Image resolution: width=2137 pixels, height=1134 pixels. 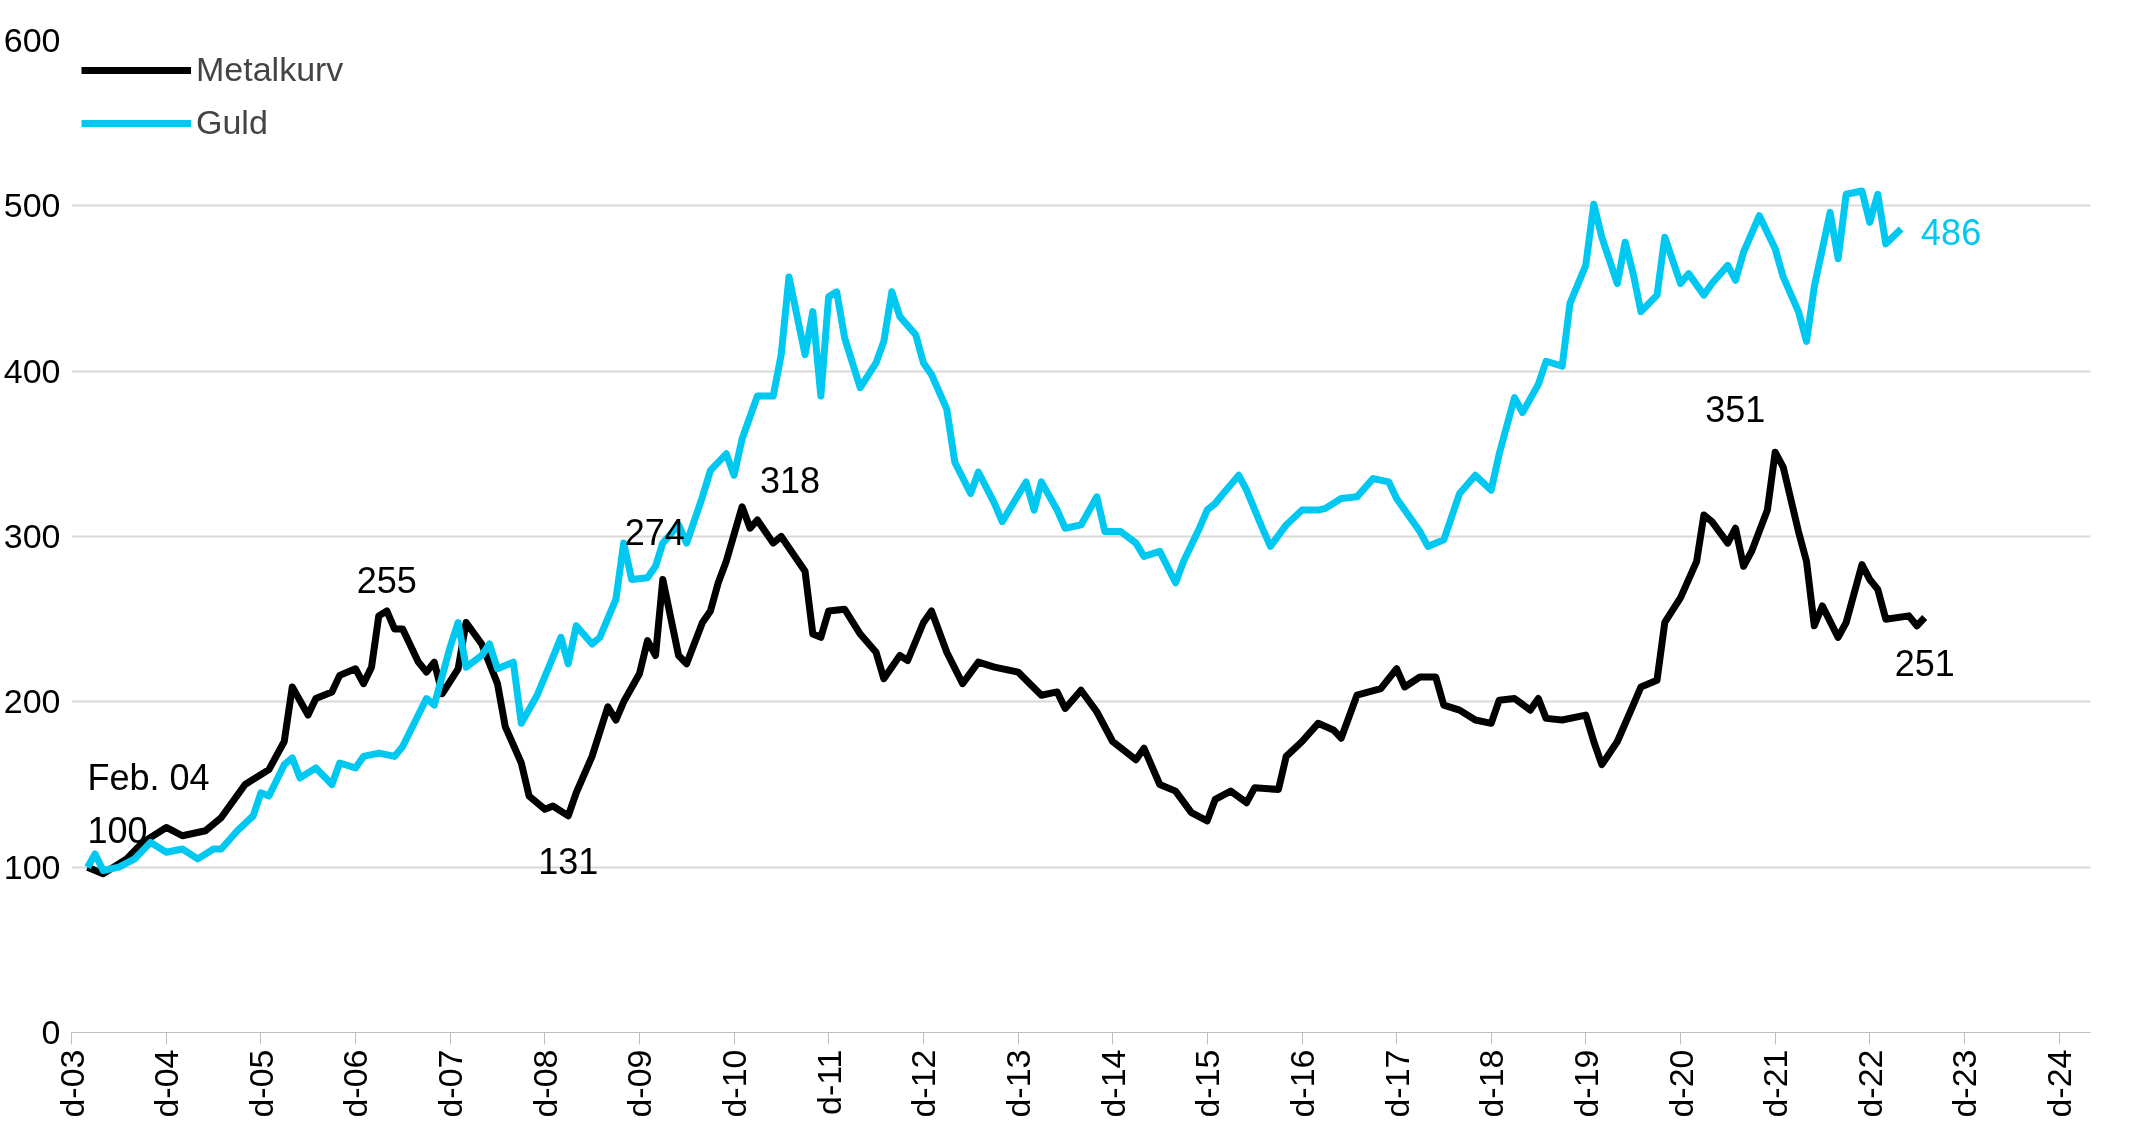 What do you see at coordinates (1735, 410) in the screenshot?
I see `data-label: 351` at bounding box center [1735, 410].